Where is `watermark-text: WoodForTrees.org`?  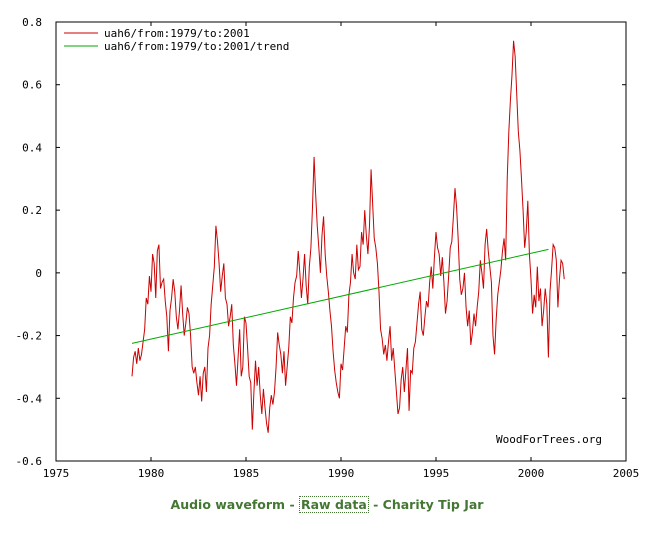
watermark-text: WoodForTrees.org is located at coordinates (549, 439).